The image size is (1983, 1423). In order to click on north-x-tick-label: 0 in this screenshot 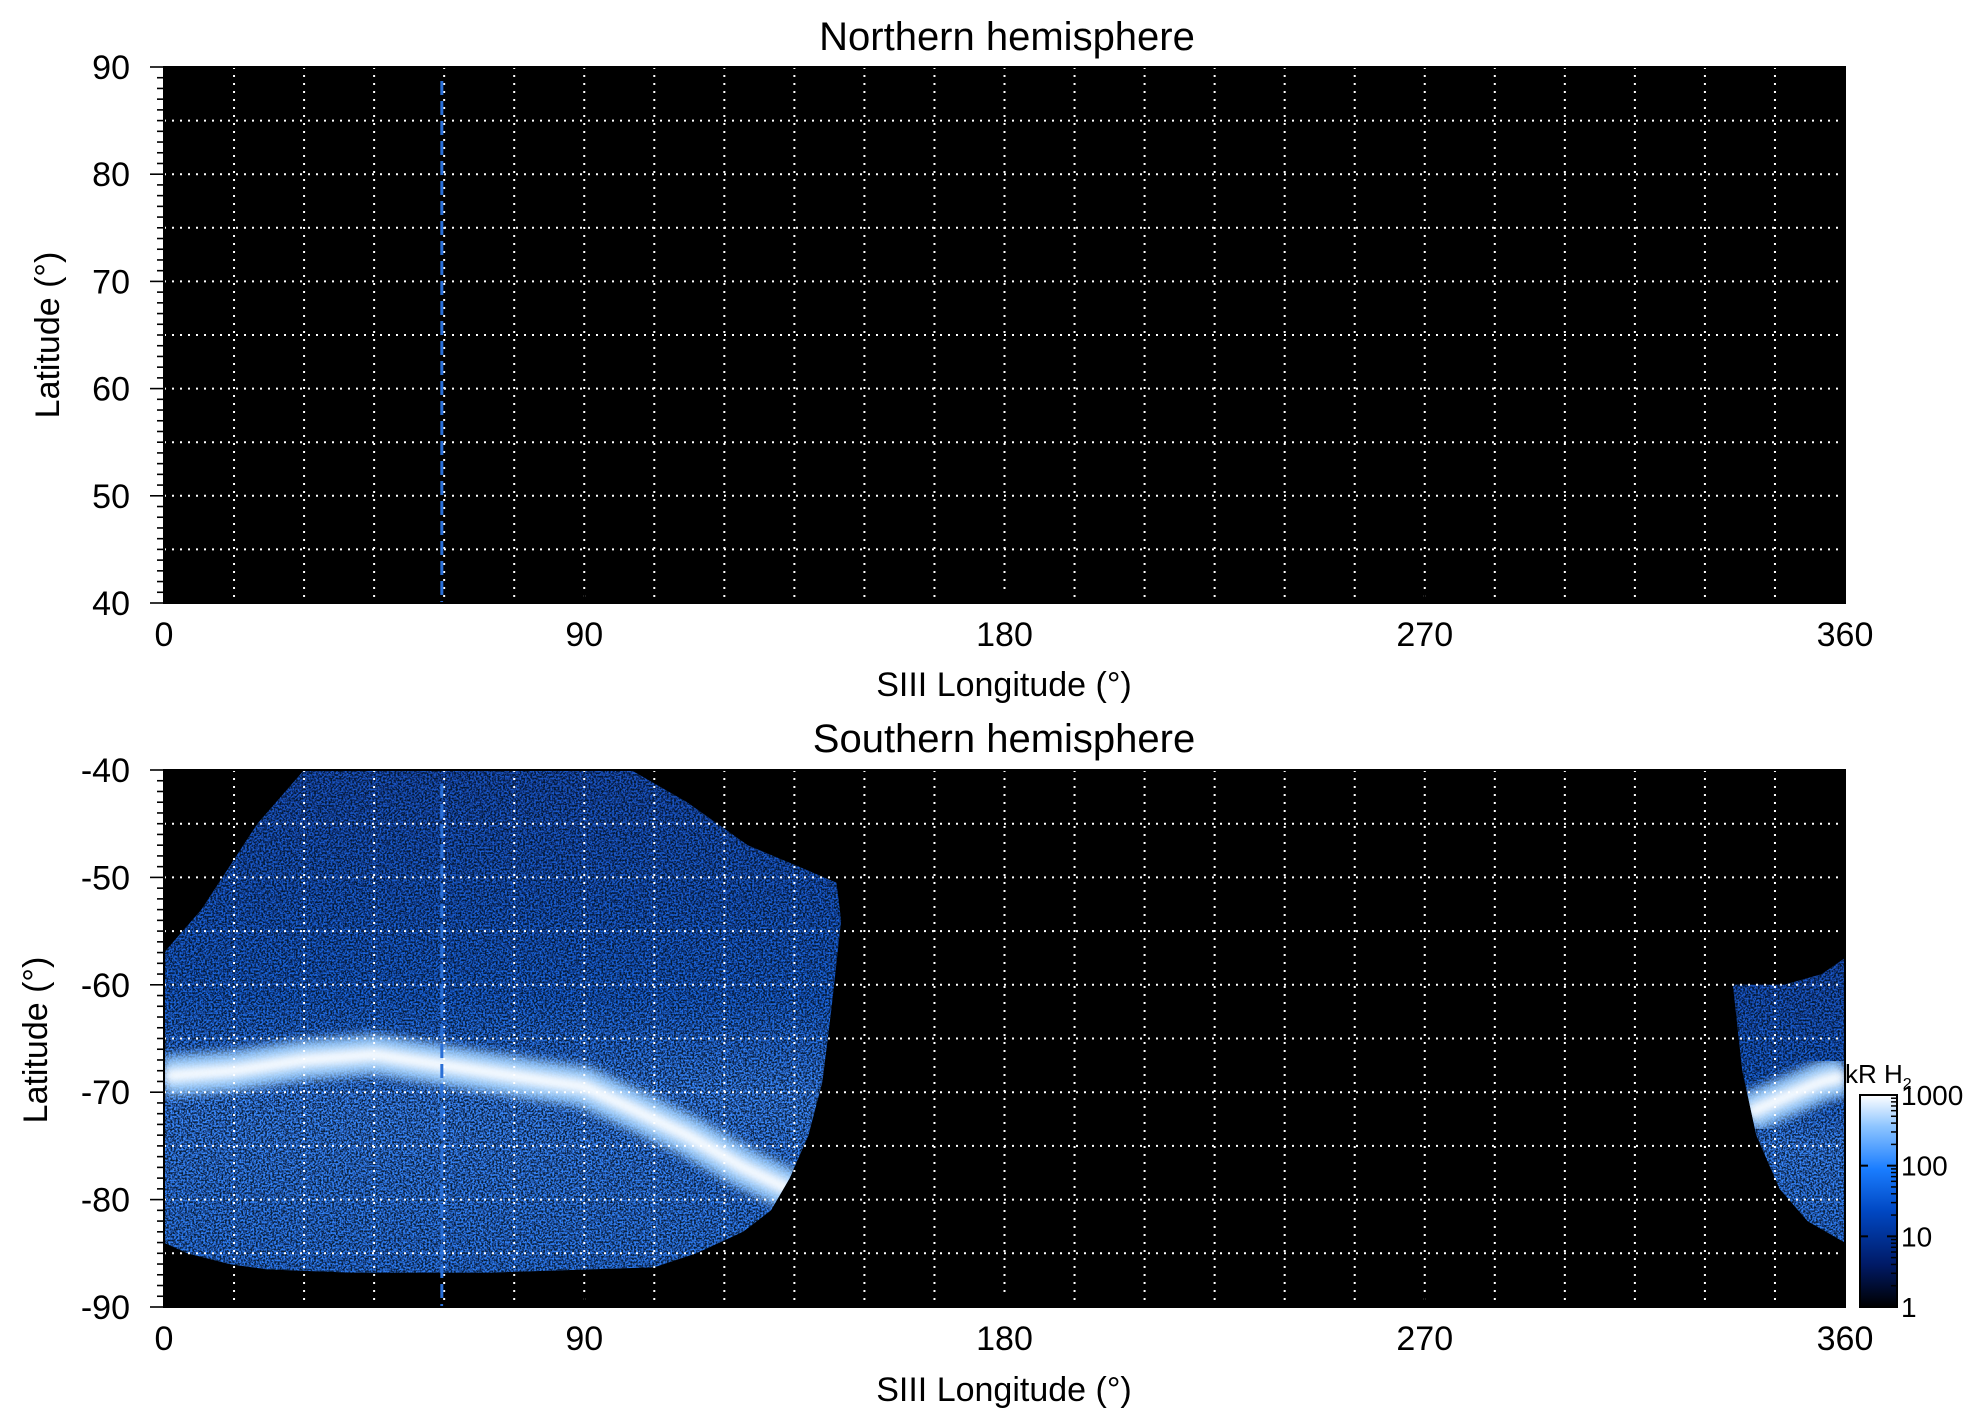, I will do `click(164, 635)`.